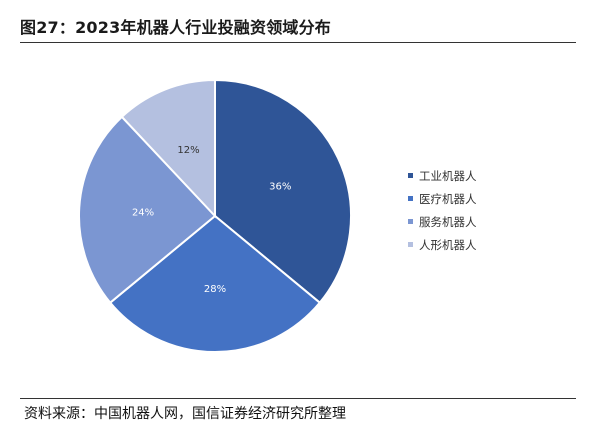 The height and width of the screenshot is (428, 596). What do you see at coordinates (215, 289) in the screenshot?
I see `slice-label-2: 28%` at bounding box center [215, 289].